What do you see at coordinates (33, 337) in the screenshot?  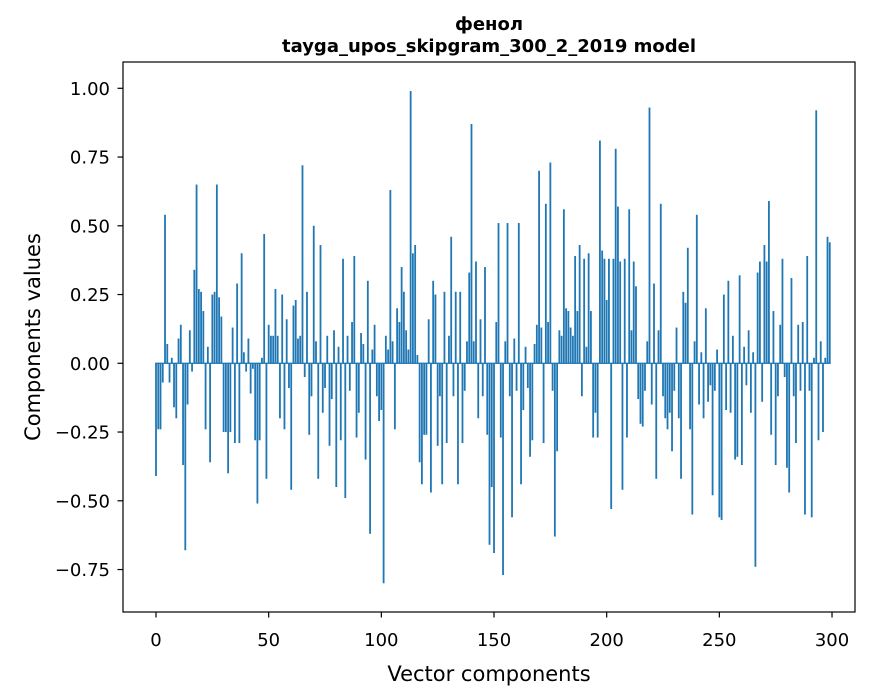 I see `y-axis-label: Components values` at bounding box center [33, 337].